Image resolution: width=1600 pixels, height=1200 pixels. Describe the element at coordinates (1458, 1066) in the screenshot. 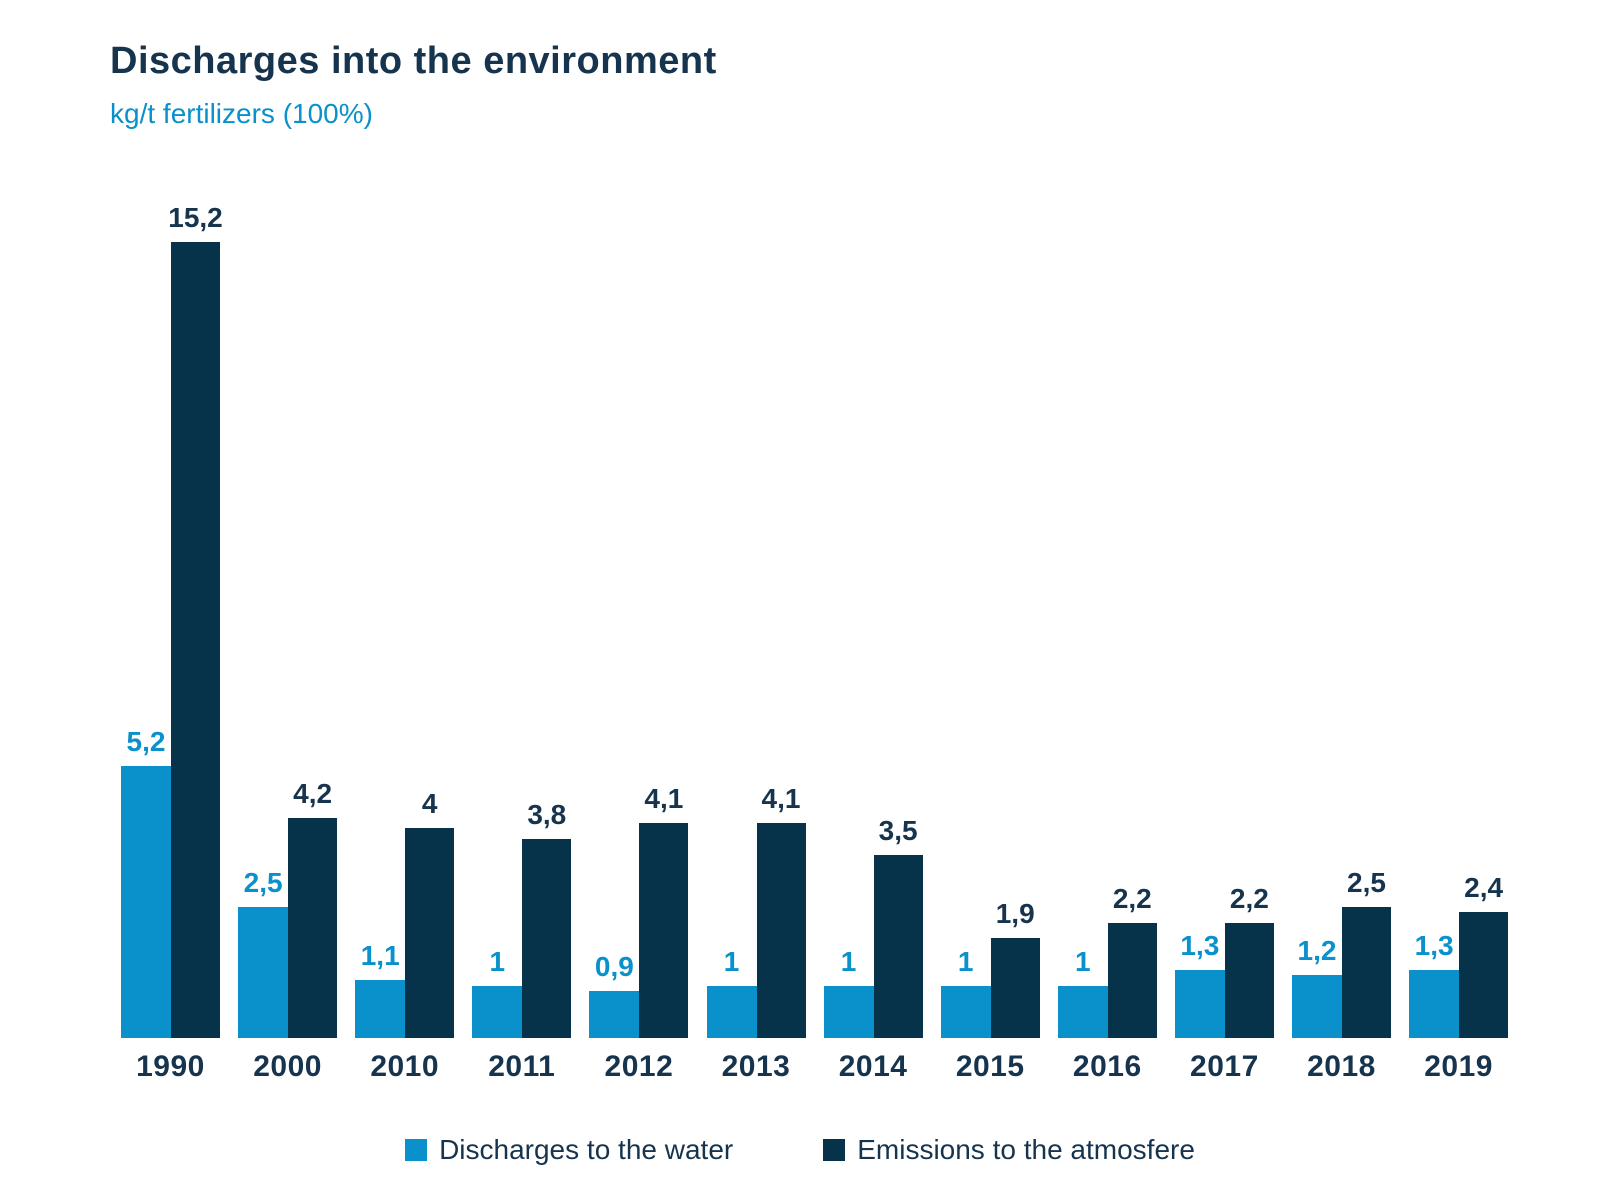

I see `x-tick-label: 2019` at that location.